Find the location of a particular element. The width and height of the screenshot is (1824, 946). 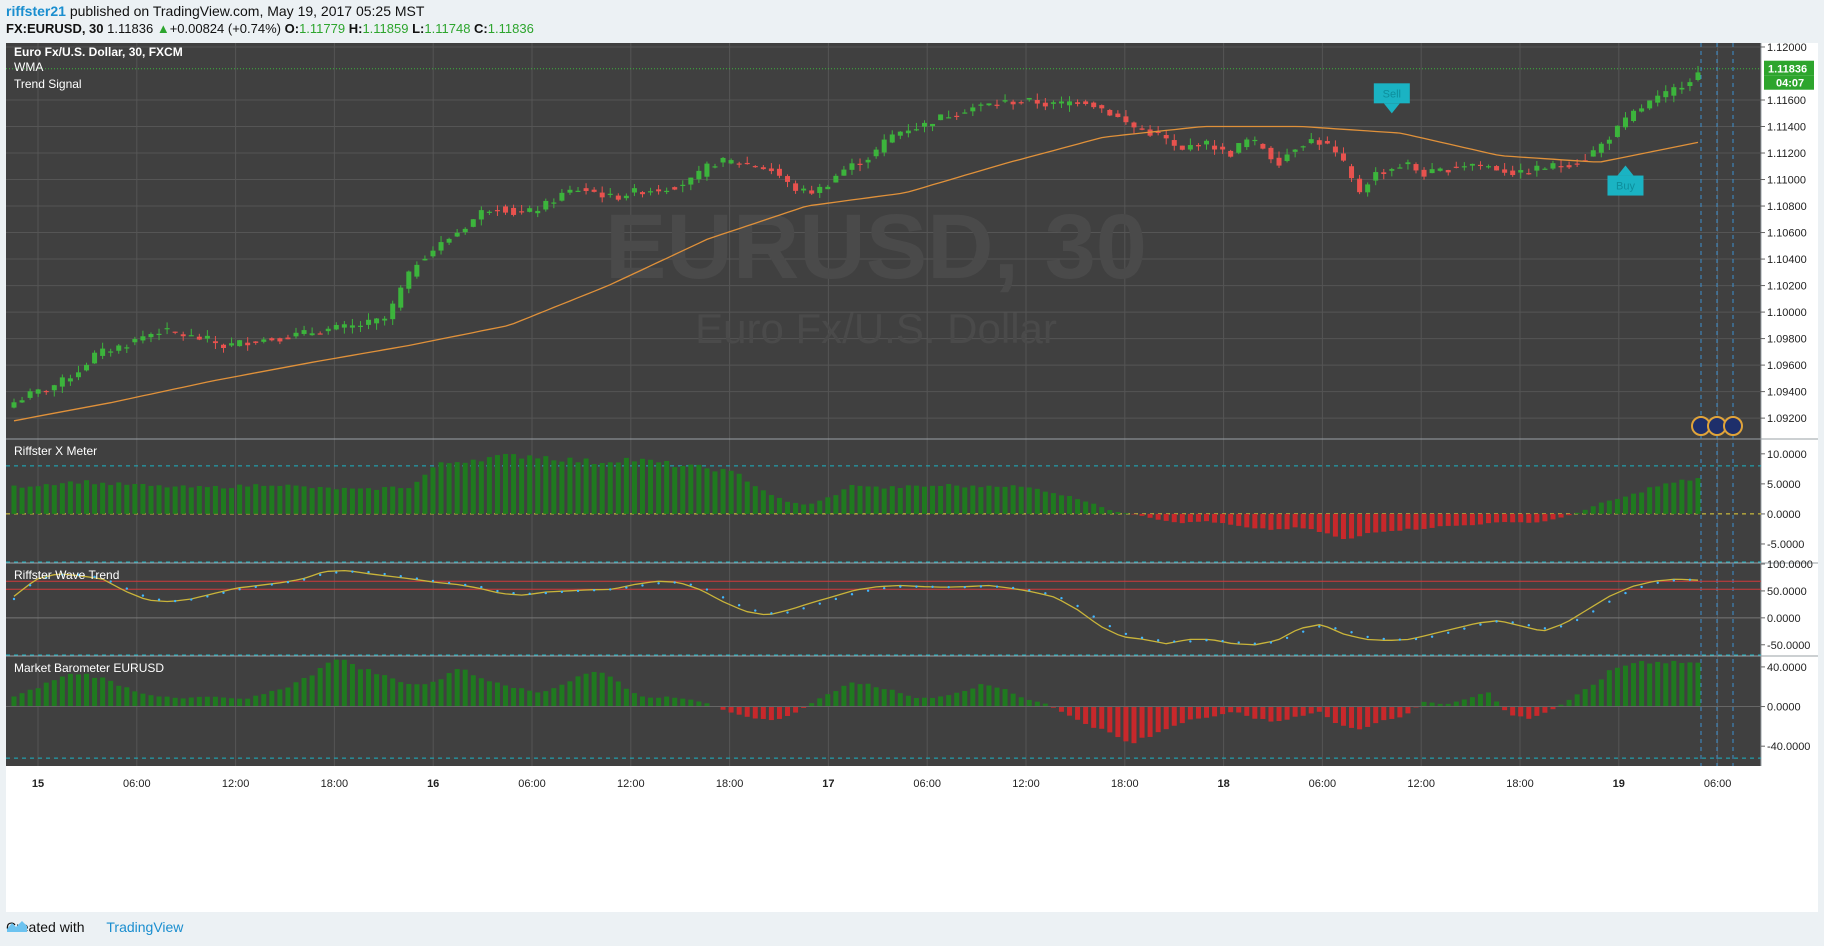

time-axis-label: 06:00 is located at coordinates (137, 784).